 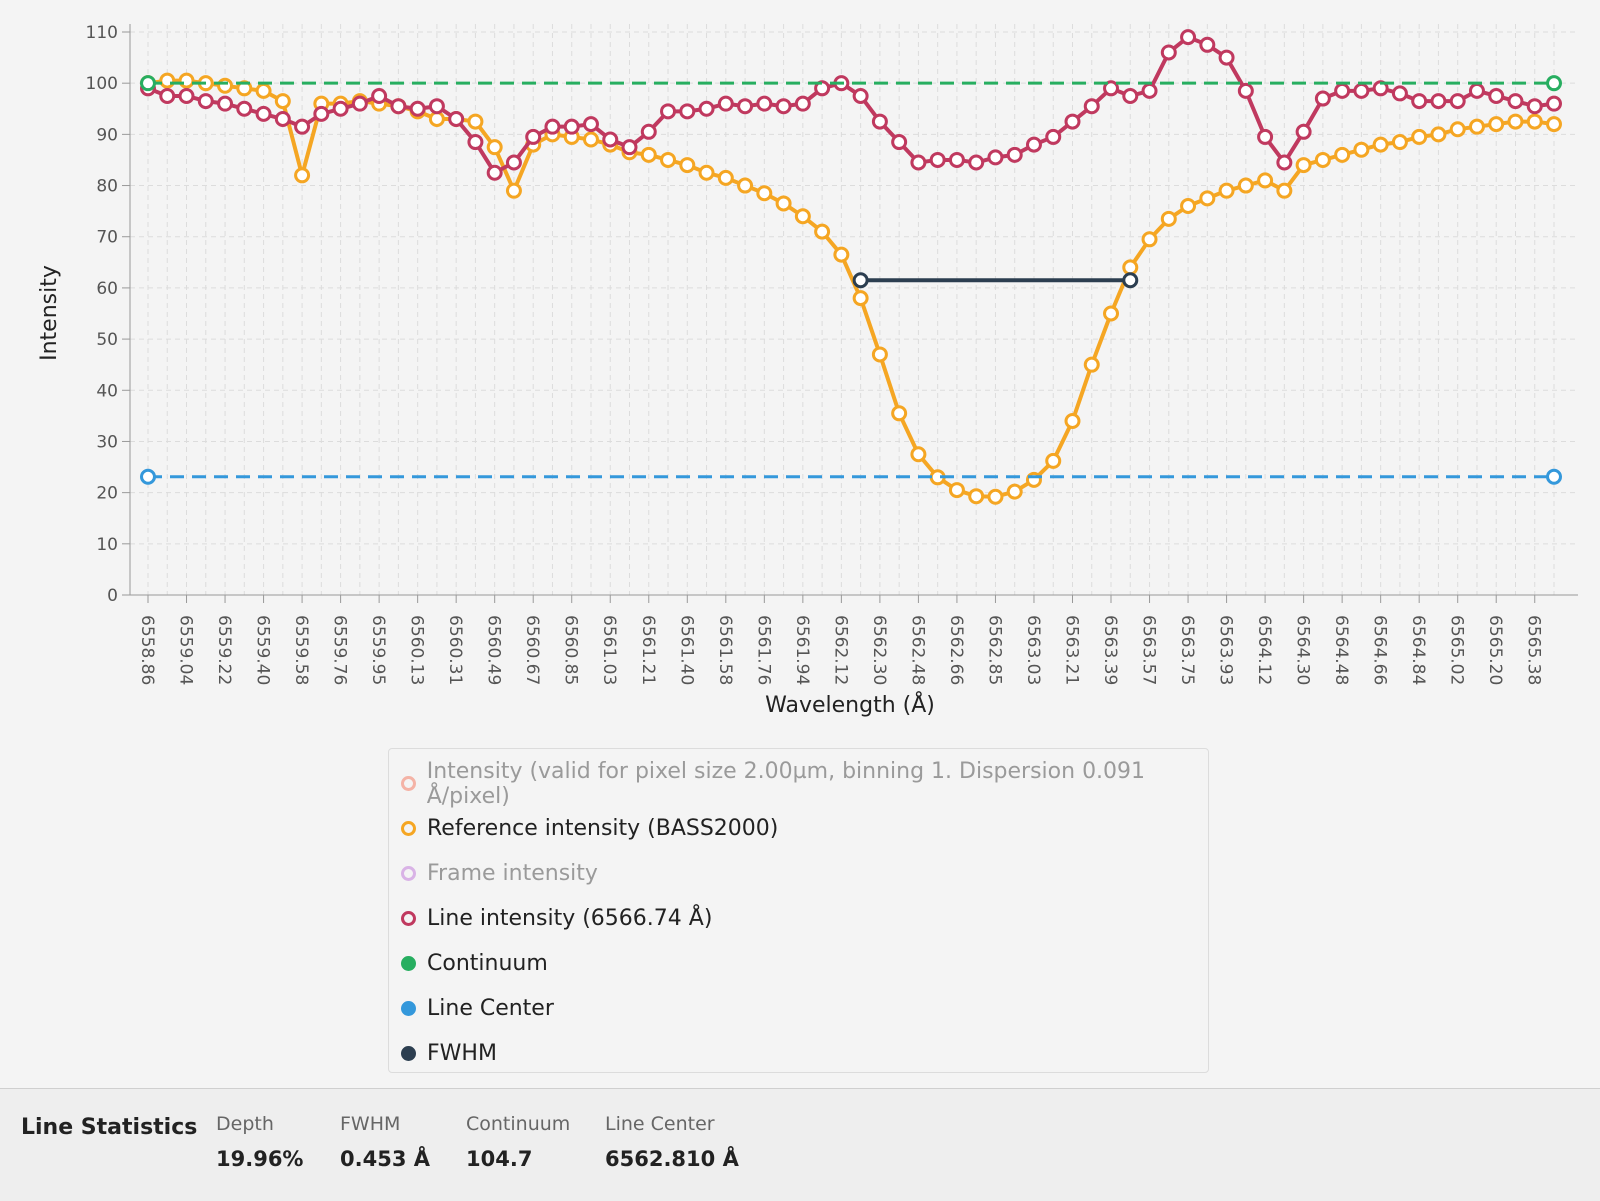 What do you see at coordinates (107, 391) in the screenshot?
I see `y-tick-label: 40` at bounding box center [107, 391].